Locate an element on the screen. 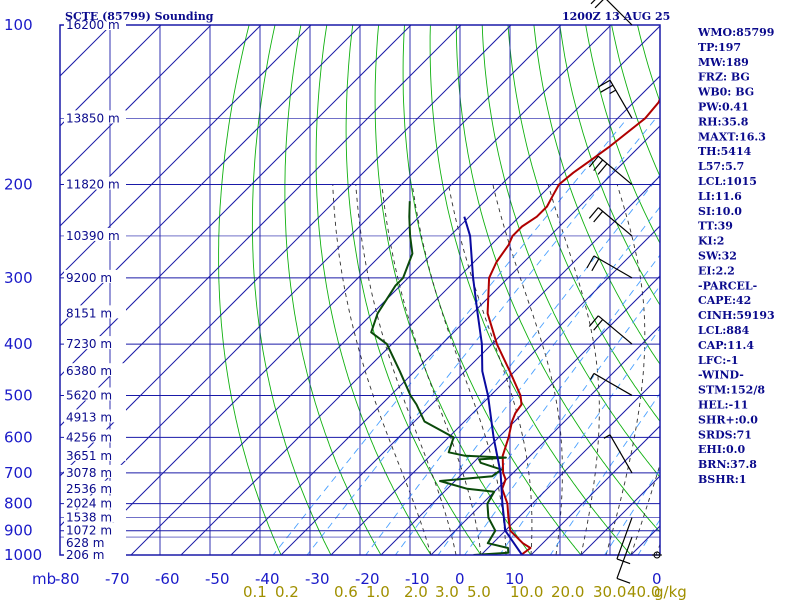  height-label: 16200 m is located at coordinates (93, 25).